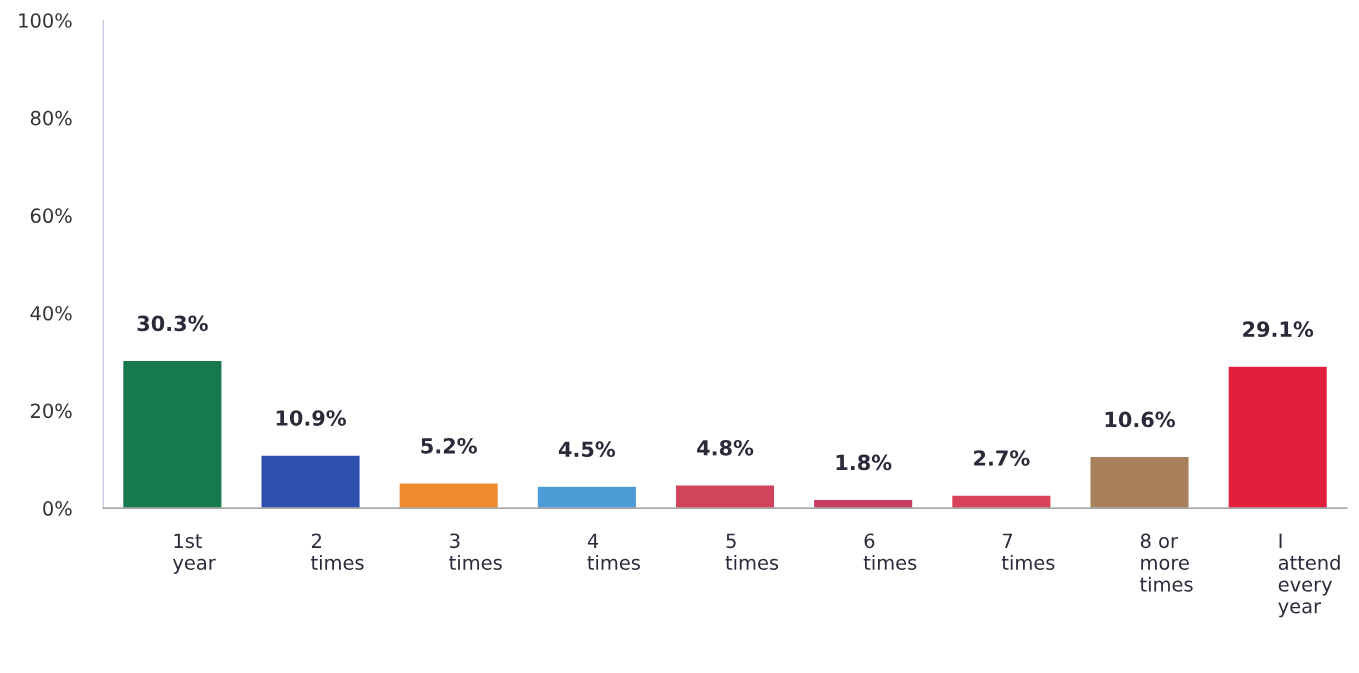 Image resolution: width=1359 pixels, height=673 pixels. Describe the element at coordinates (1309, 575) in the screenshot. I see `x-tick-label: I attend every year` at that location.